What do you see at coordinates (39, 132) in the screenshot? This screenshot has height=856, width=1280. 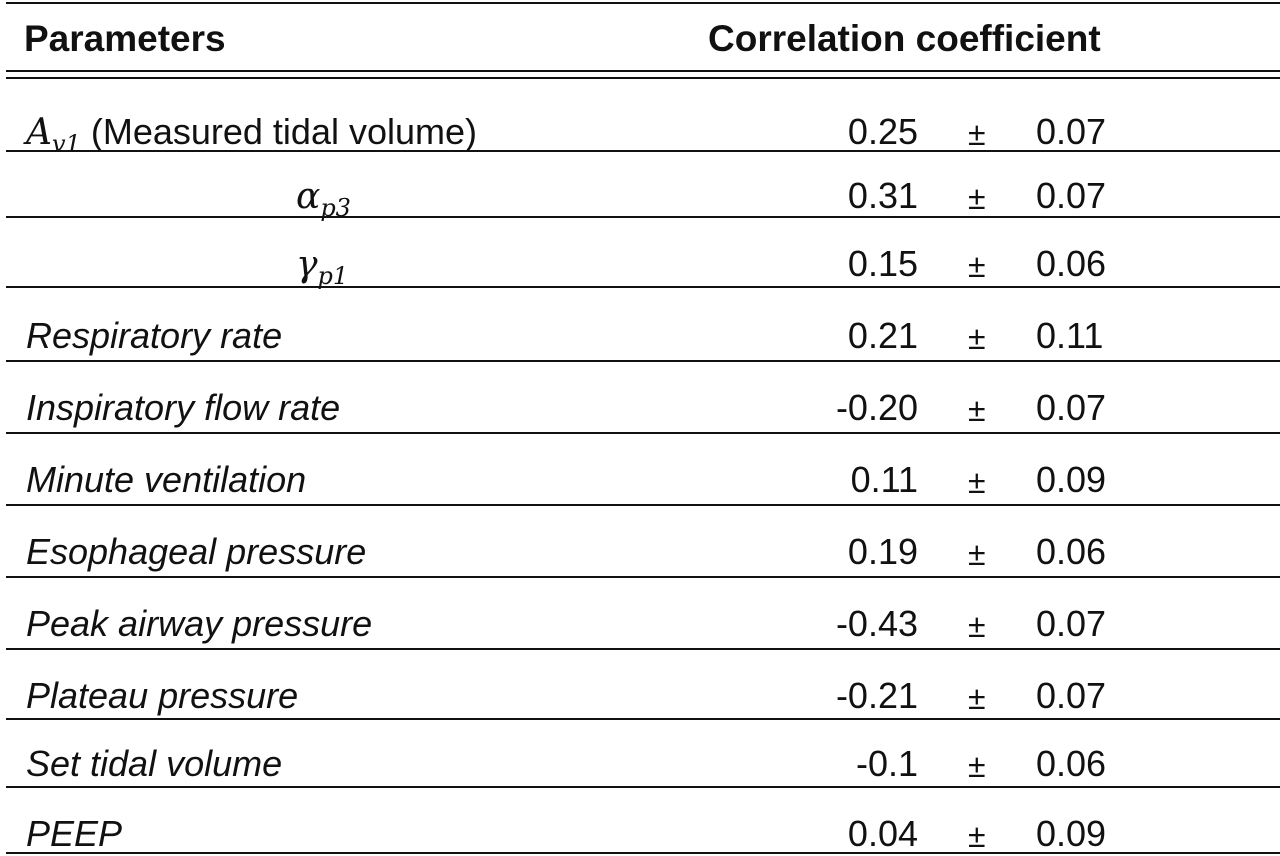 I see `symbol-main: A` at bounding box center [39, 132].